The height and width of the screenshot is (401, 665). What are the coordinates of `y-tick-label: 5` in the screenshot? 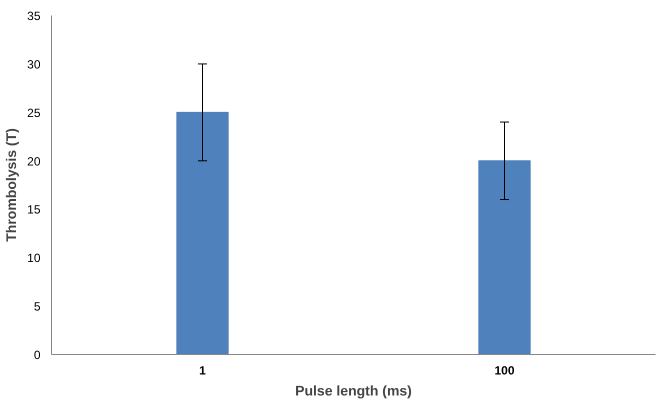 It's located at (37, 307).